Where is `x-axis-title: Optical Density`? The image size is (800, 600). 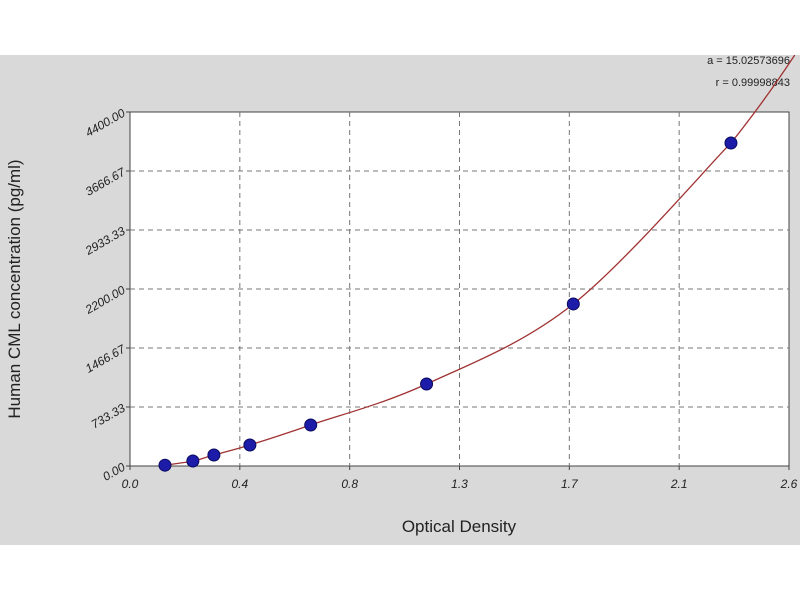 x-axis-title: Optical Density is located at coordinates (459, 526).